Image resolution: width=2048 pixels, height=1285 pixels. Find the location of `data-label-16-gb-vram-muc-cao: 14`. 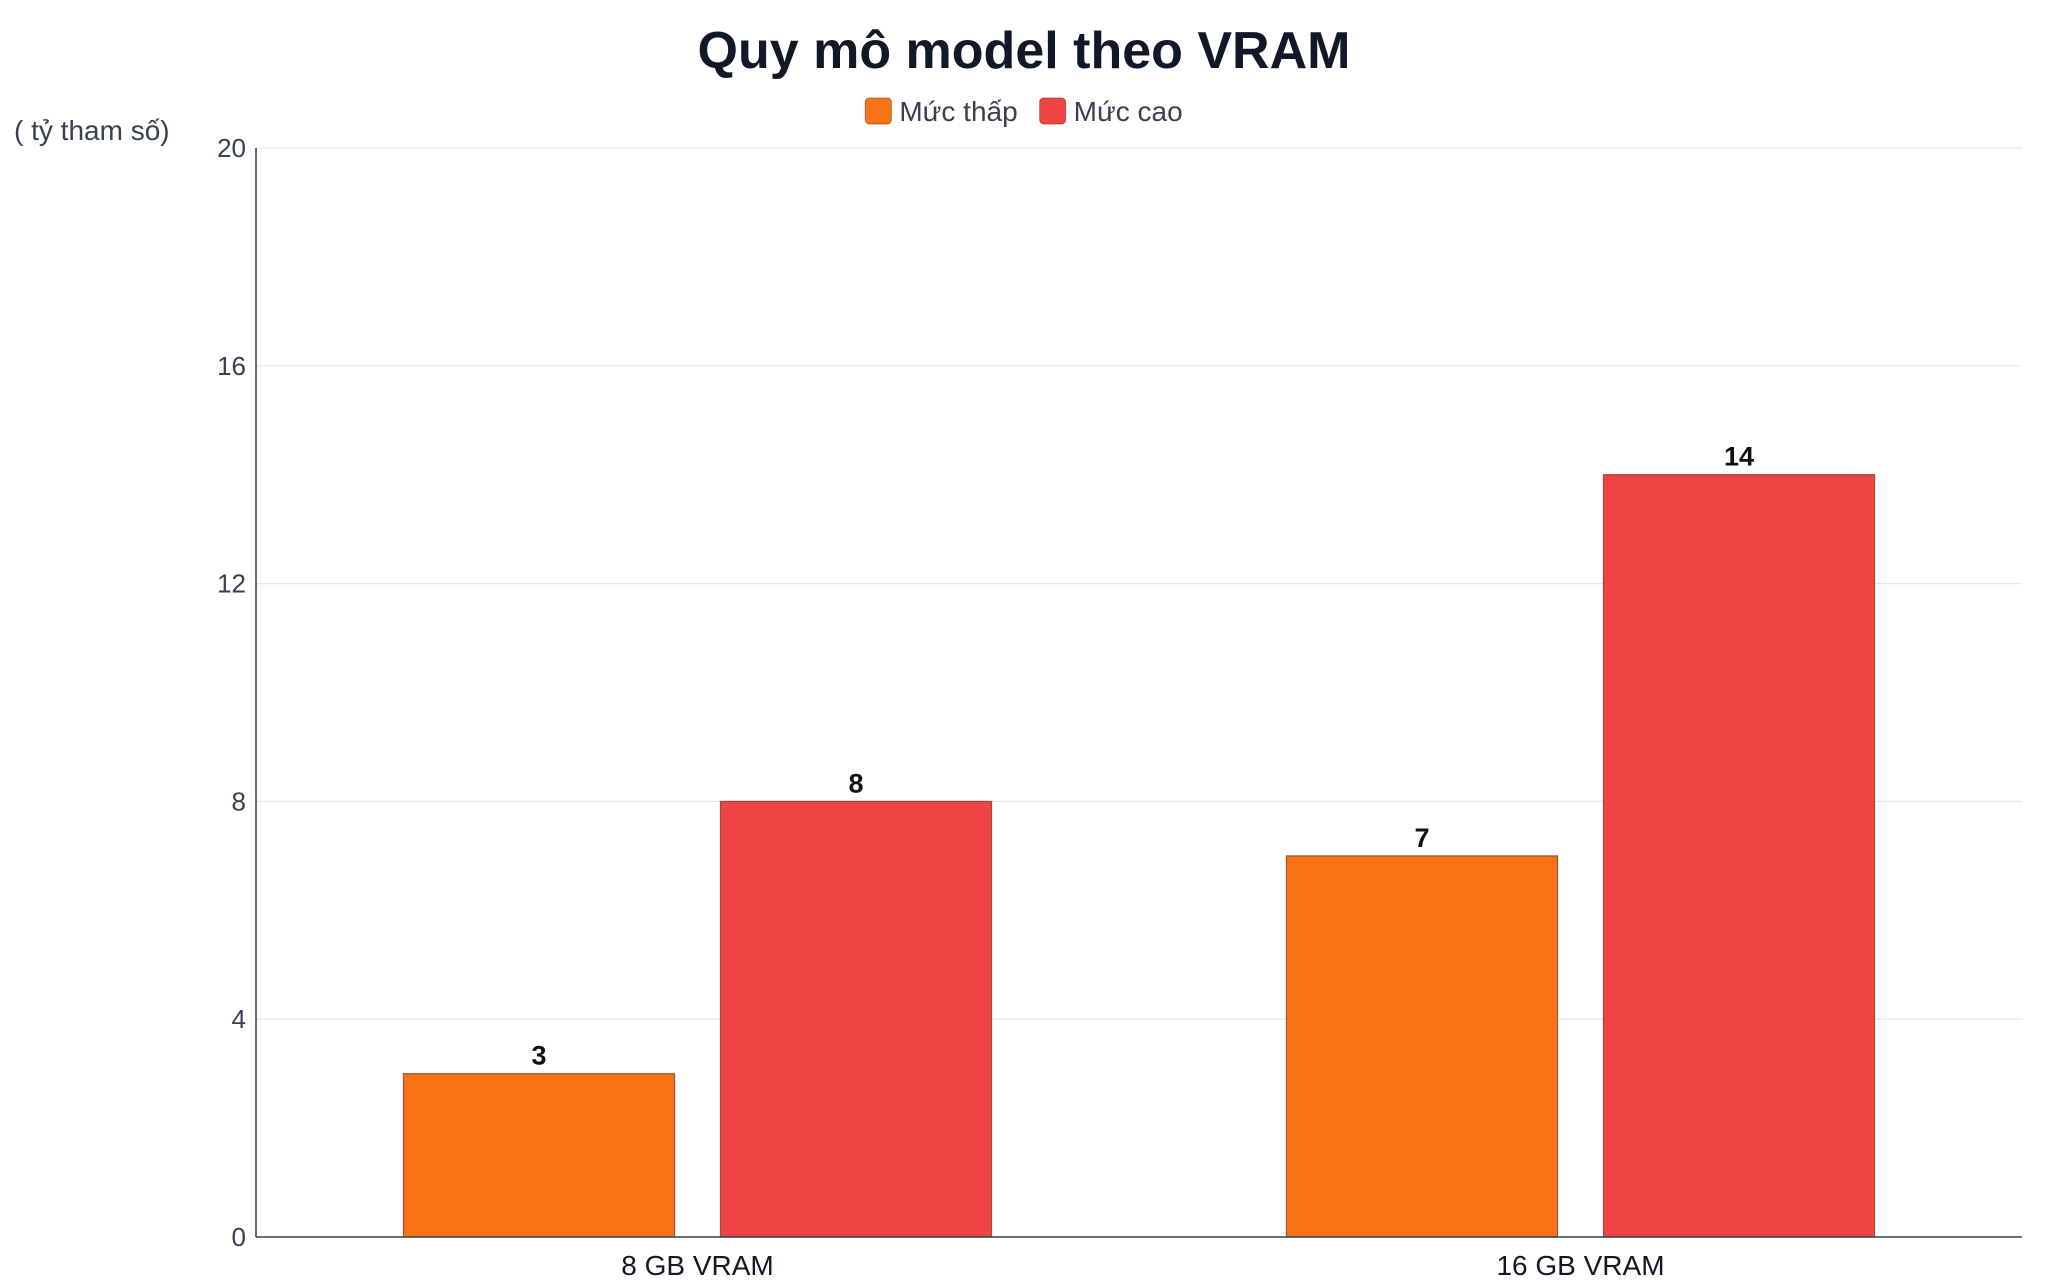

data-label-16-gb-vram-muc-cao: 14 is located at coordinates (1739, 457).